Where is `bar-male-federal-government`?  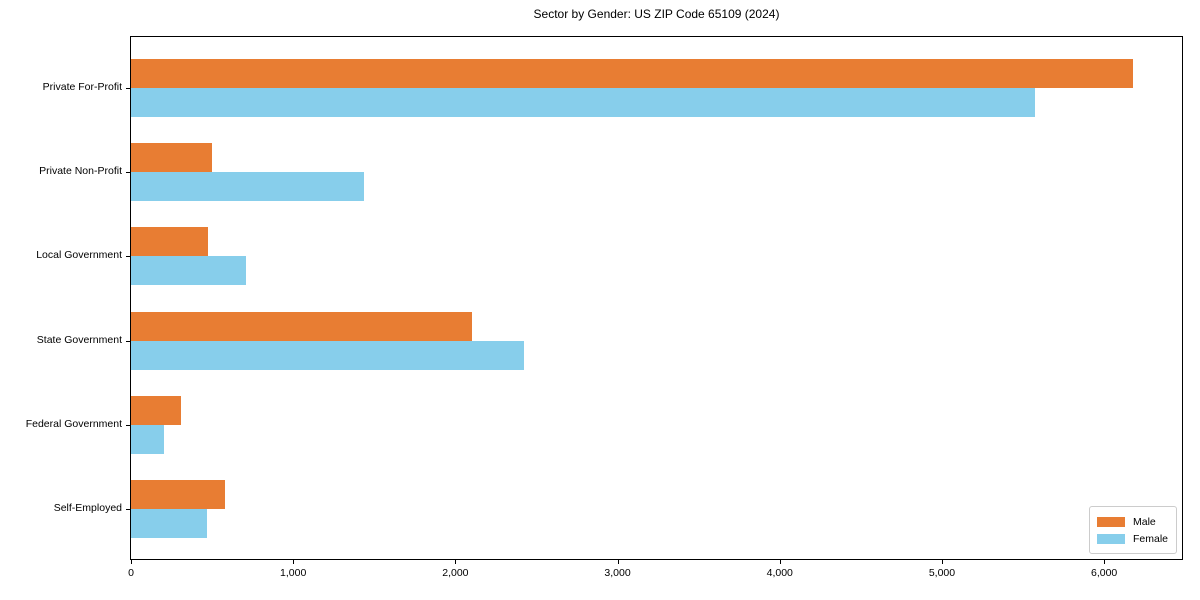 bar-male-federal-government is located at coordinates (156, 410).